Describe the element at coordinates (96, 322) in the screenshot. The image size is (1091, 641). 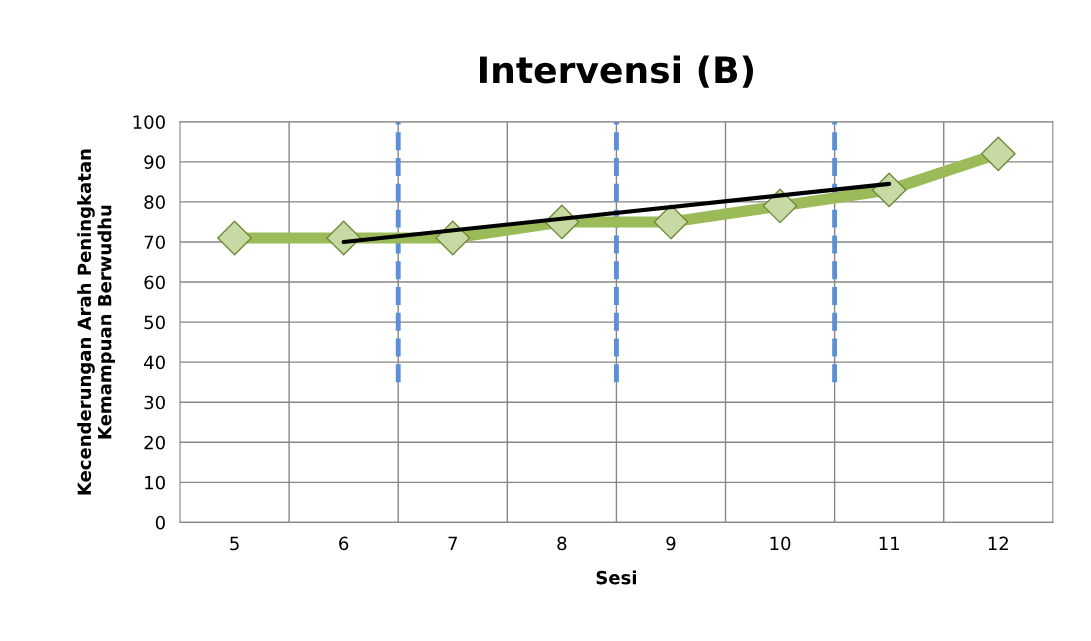
I see `y-axis-title: Kecenderungan Arah Peningkatan Kemampuan Berwudhu` at that location.